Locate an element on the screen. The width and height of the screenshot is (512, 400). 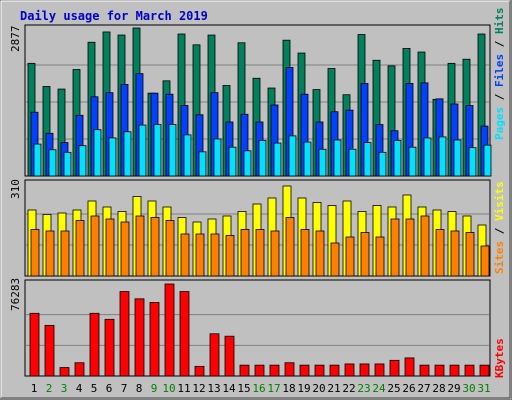
ymax-label-mid: 310 is located at coordinates (15, 189).